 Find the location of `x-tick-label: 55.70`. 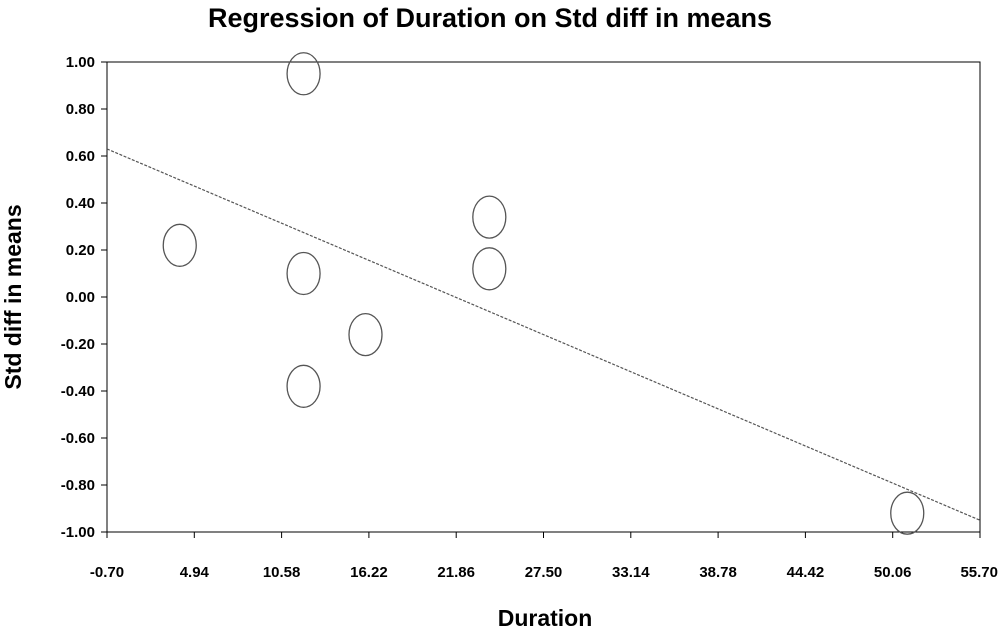

x-tick-label: 55.70 is located at coordinates (979, 572).